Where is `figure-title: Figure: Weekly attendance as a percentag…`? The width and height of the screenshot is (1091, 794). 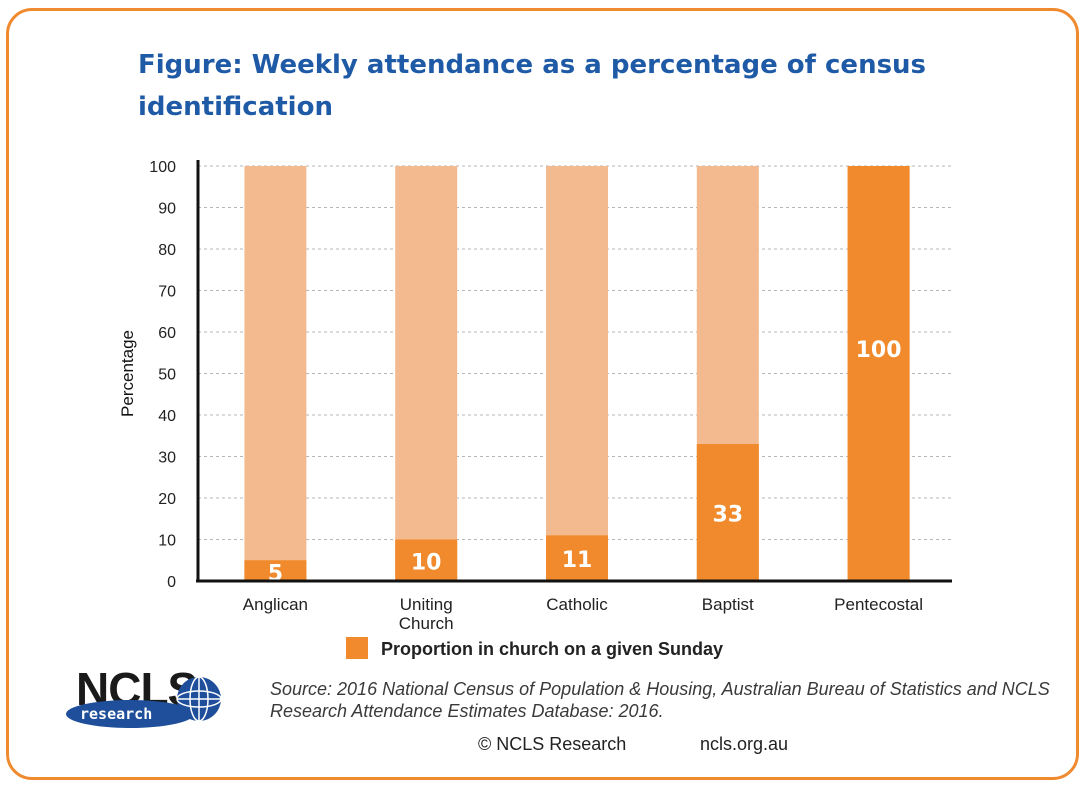
figure-title: Figure: Weekly attendance as a percentag… is located at coordinates (532, 86).